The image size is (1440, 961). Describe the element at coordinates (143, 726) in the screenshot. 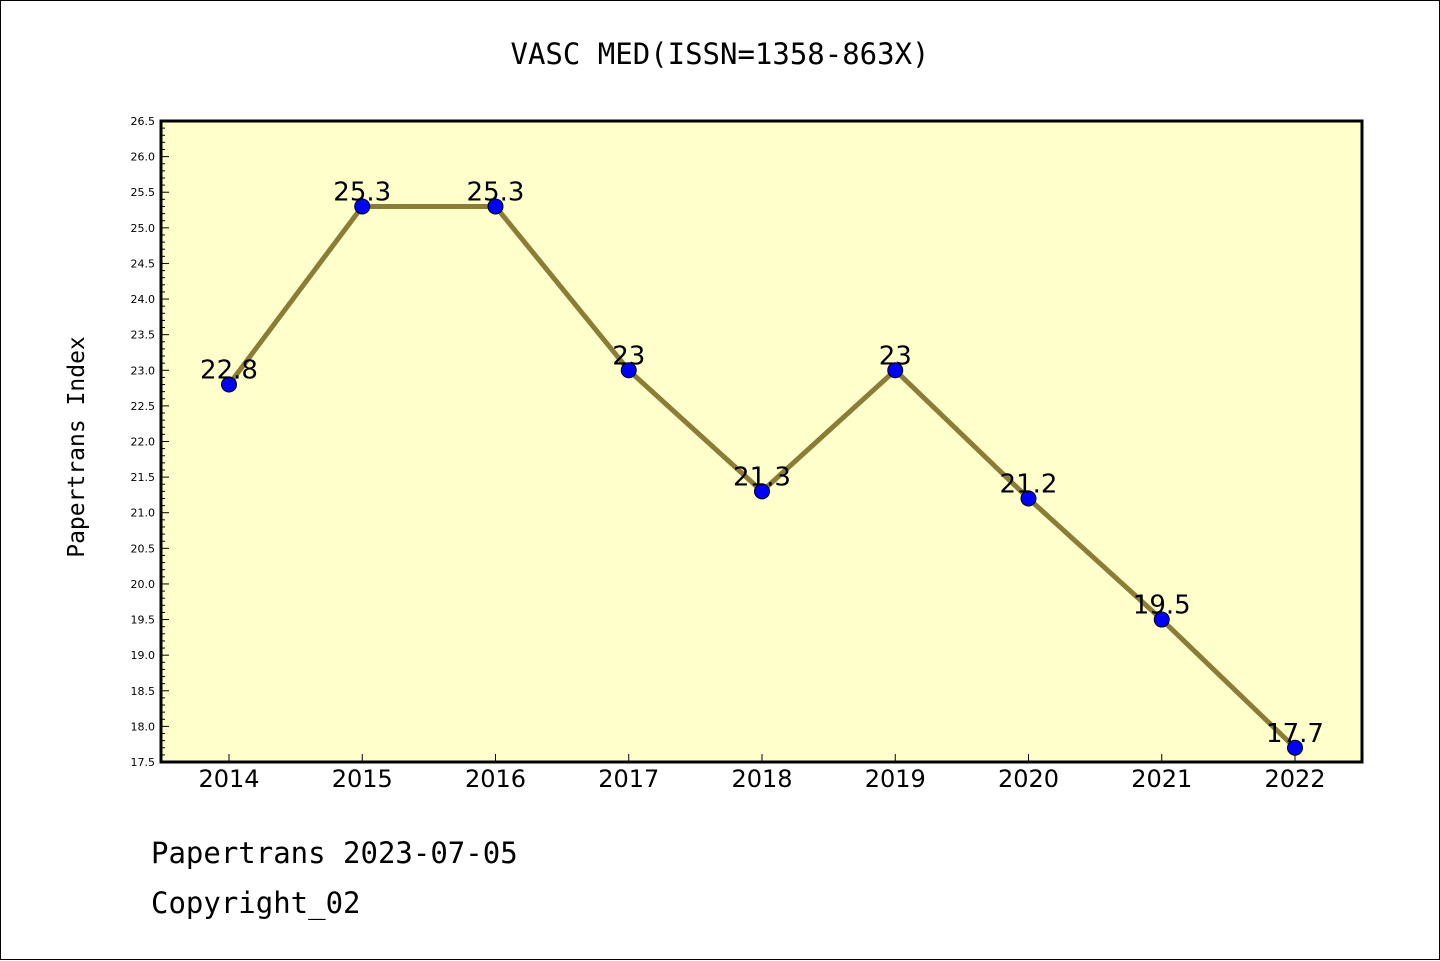

I see `y-tick-label: 18.0` at that location.